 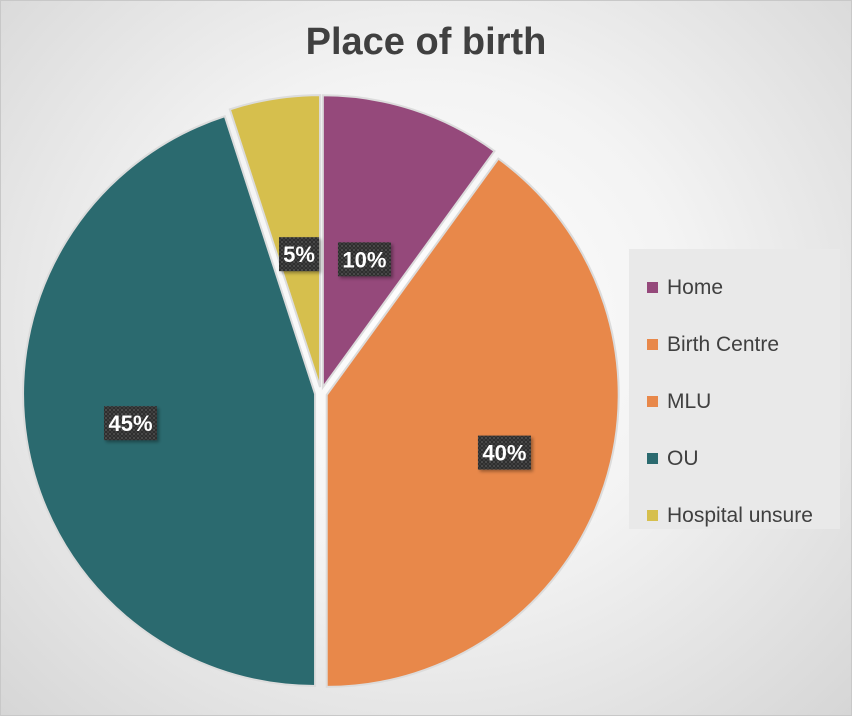 I want to click on legend-item-birth-centre: Birth Centre, so click(x=743, y=344).